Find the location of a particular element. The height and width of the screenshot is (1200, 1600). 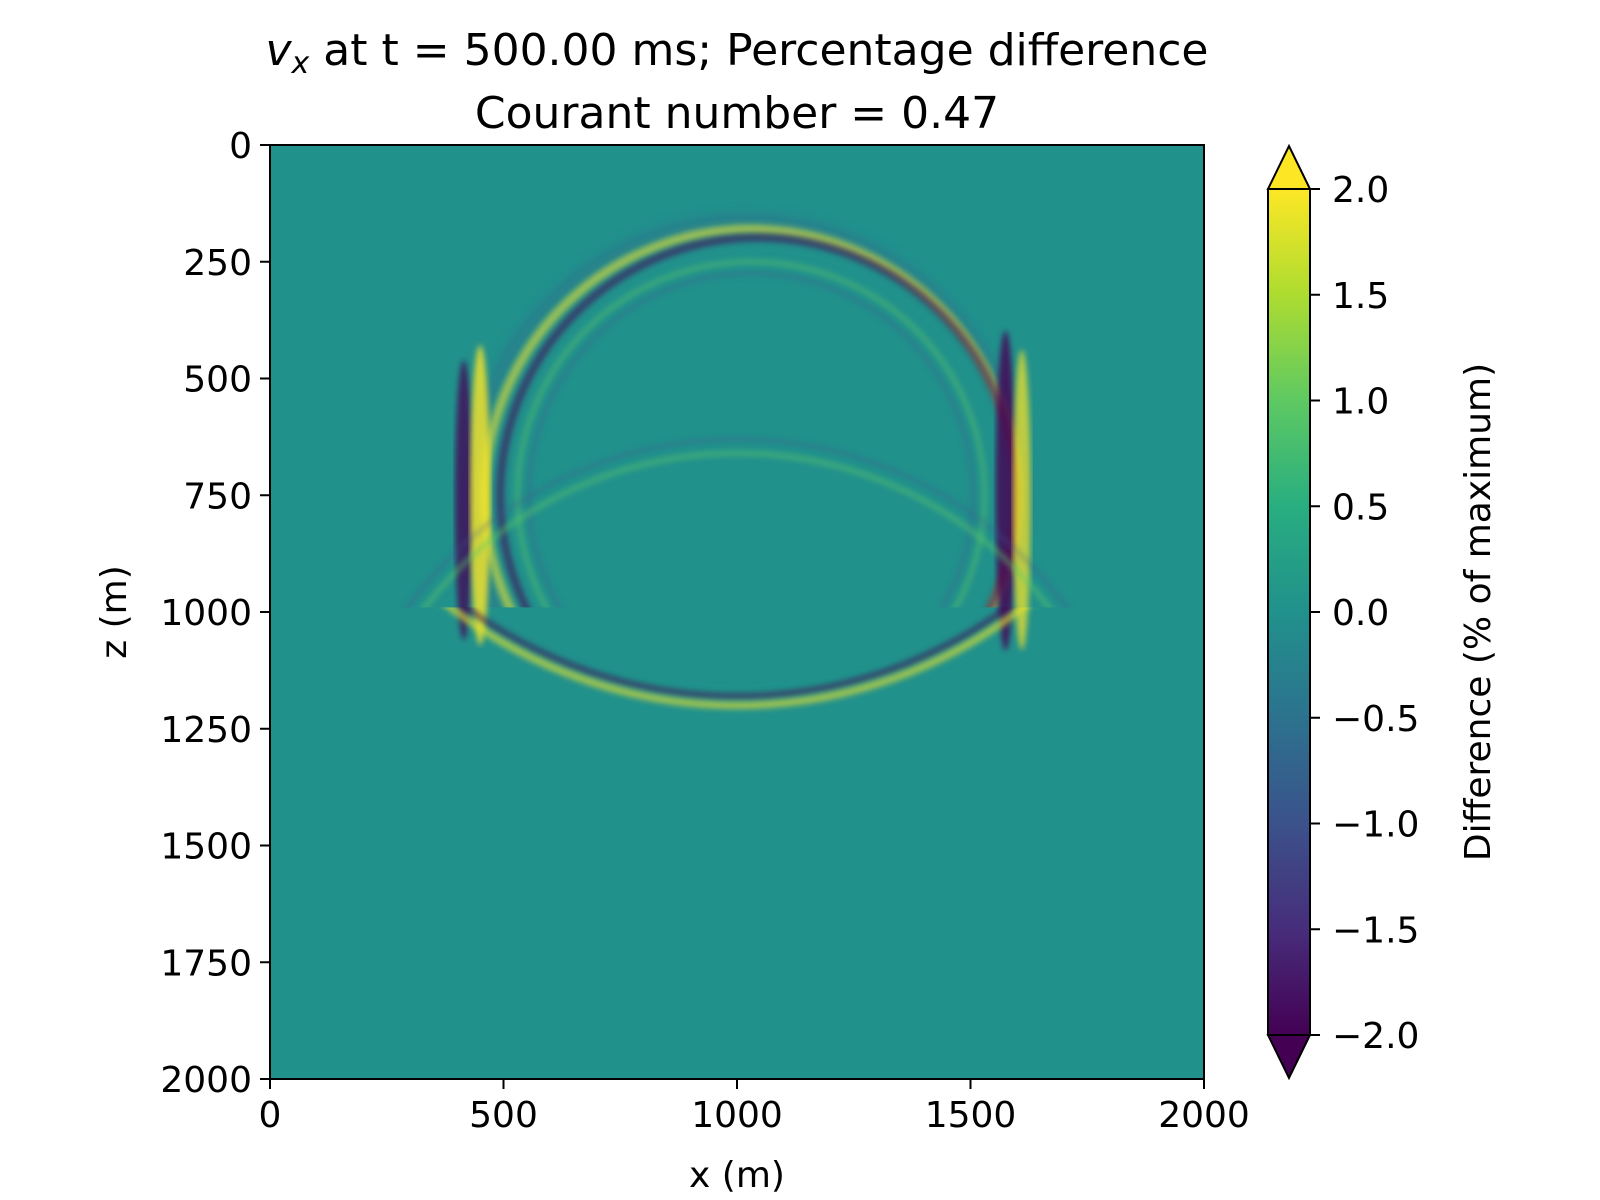

colorbar-ticks: 2.0 1.5 1.0 0.5 0.0 −0.5 −1.0 −1.5 −2.0 is located at coordinates (1364, 613).